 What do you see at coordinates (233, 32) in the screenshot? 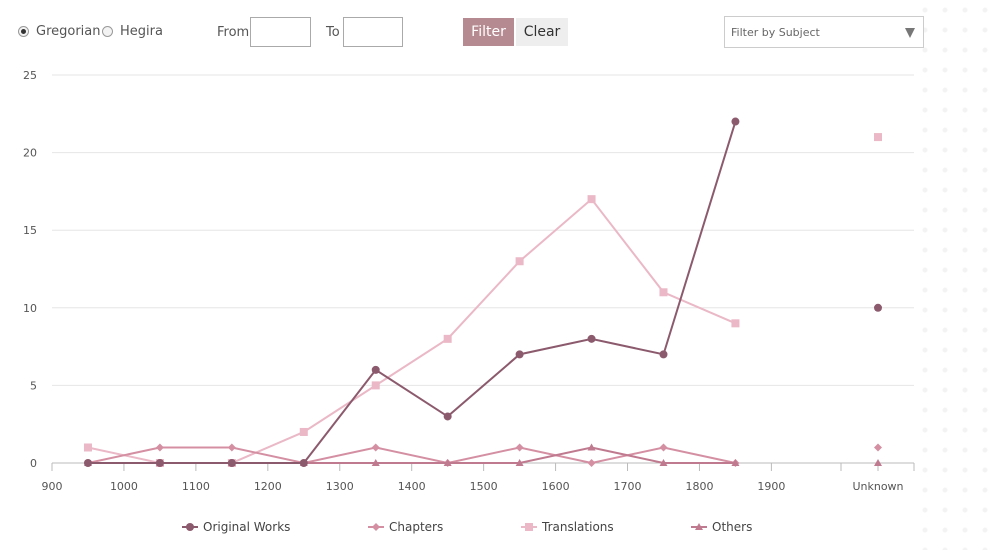
I see `from-label: From` at bounding box center [233, 32].